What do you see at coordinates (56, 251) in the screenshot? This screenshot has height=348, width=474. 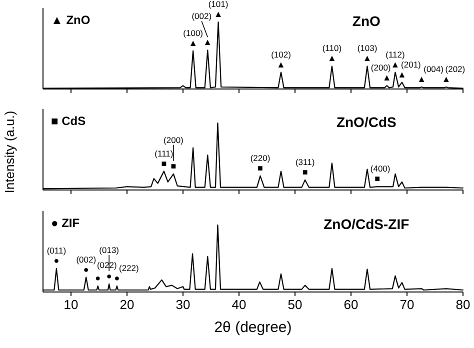 I see `annotation: (011)` at bounding box center [56, 251].